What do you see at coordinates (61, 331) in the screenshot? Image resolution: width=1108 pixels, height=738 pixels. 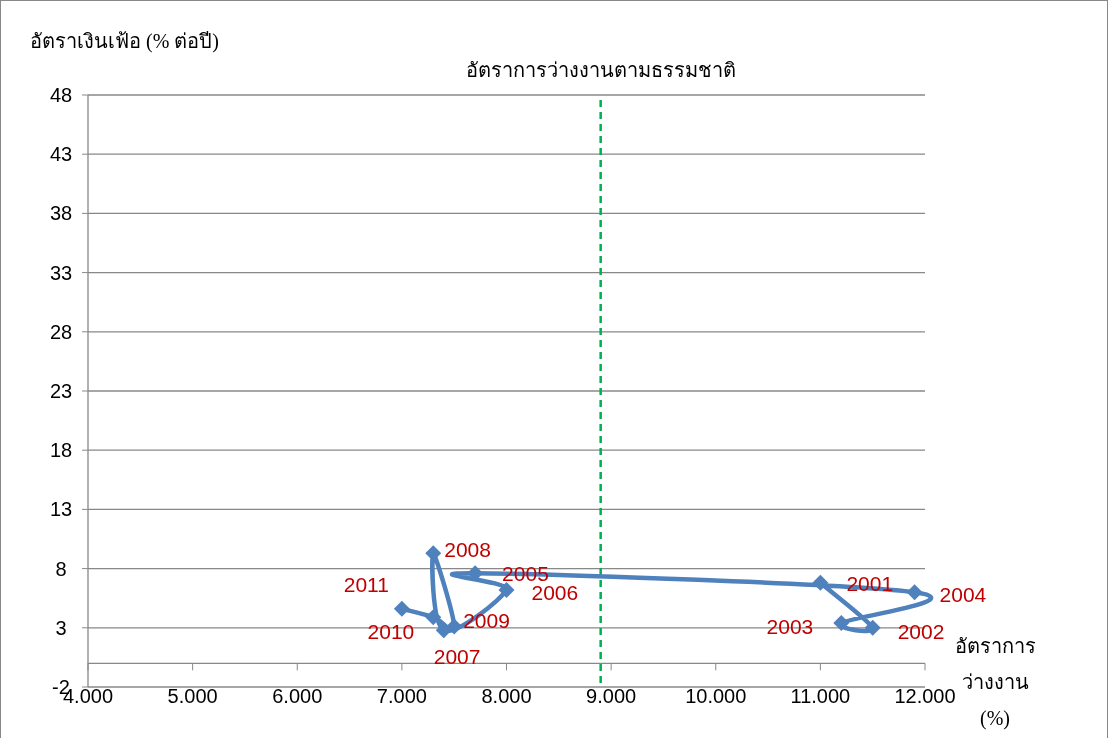 I see `y-tick-label: 28` at bounding box center [61, 331].